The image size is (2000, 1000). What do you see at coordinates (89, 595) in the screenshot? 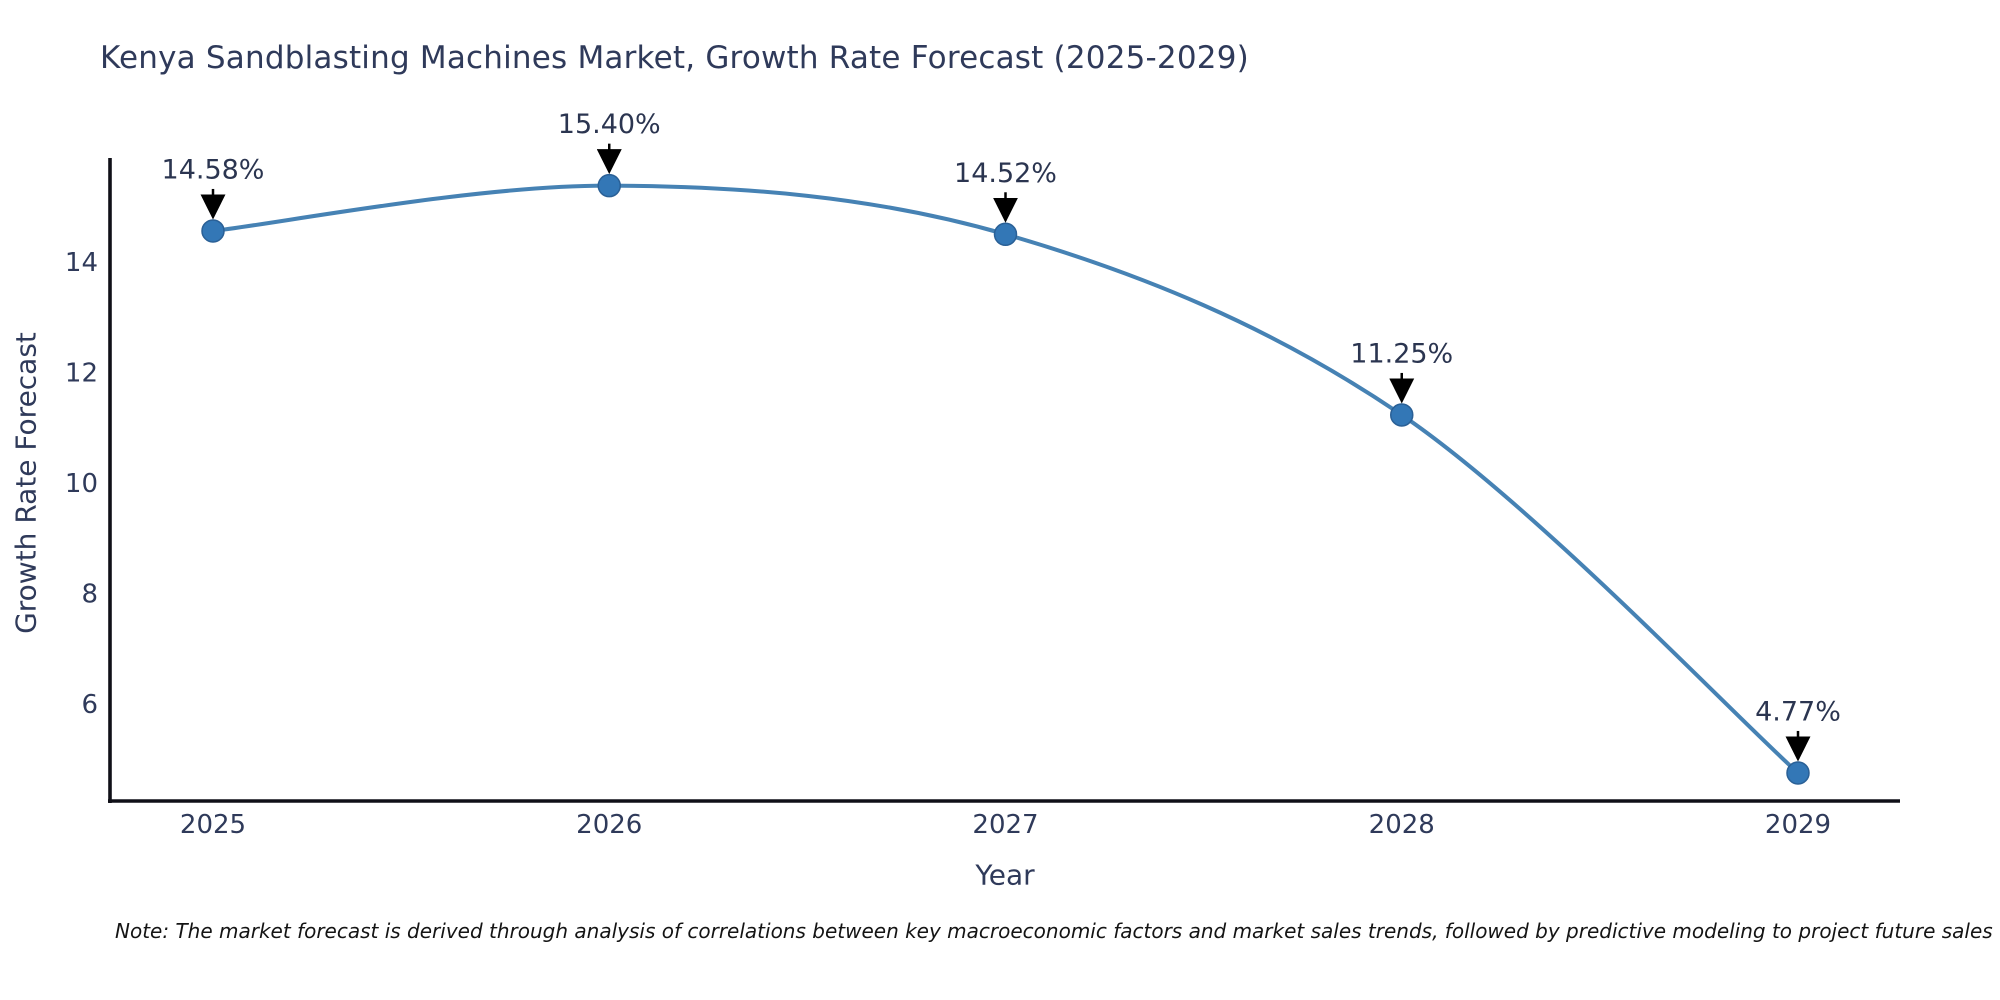
I see `y-tick-label: 8` at bounding box center [89, 595].